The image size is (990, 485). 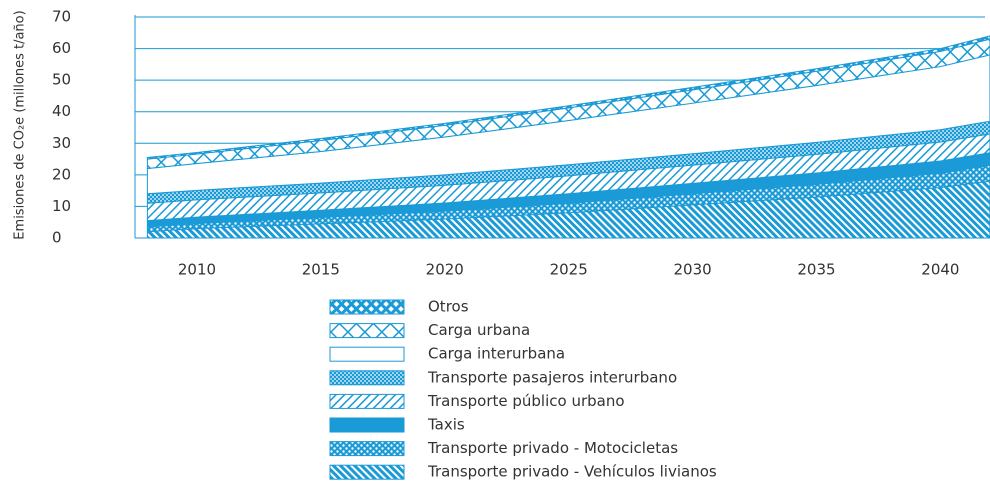 I want to click on legend-label: Carga urbana, so click(x=479, y=330).